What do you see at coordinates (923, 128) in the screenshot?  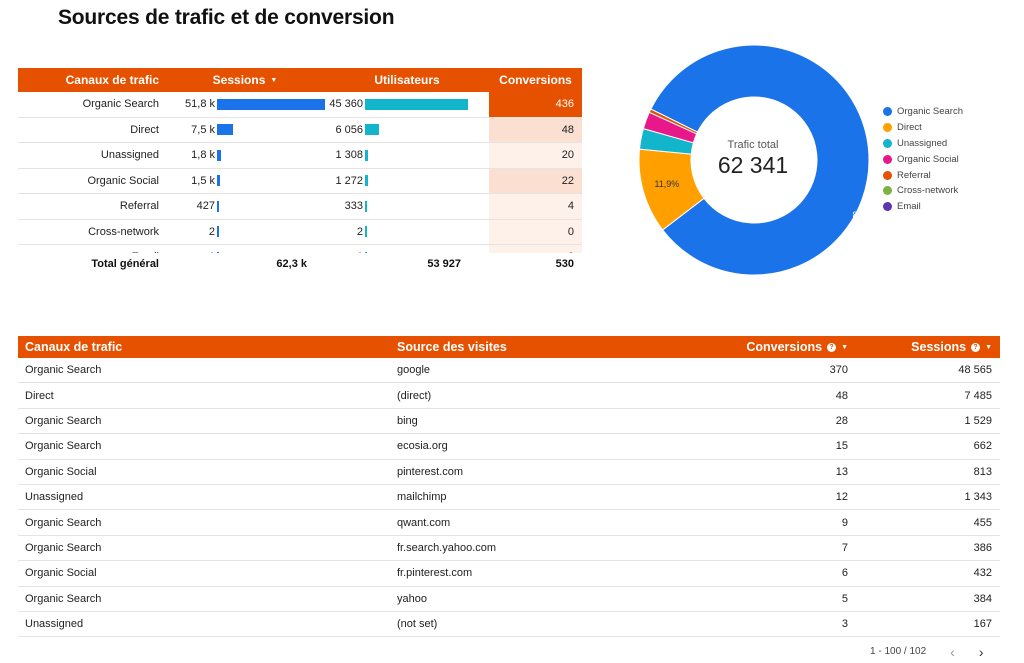 I see `legend-item: Direct` at bounding box center [923, 128].